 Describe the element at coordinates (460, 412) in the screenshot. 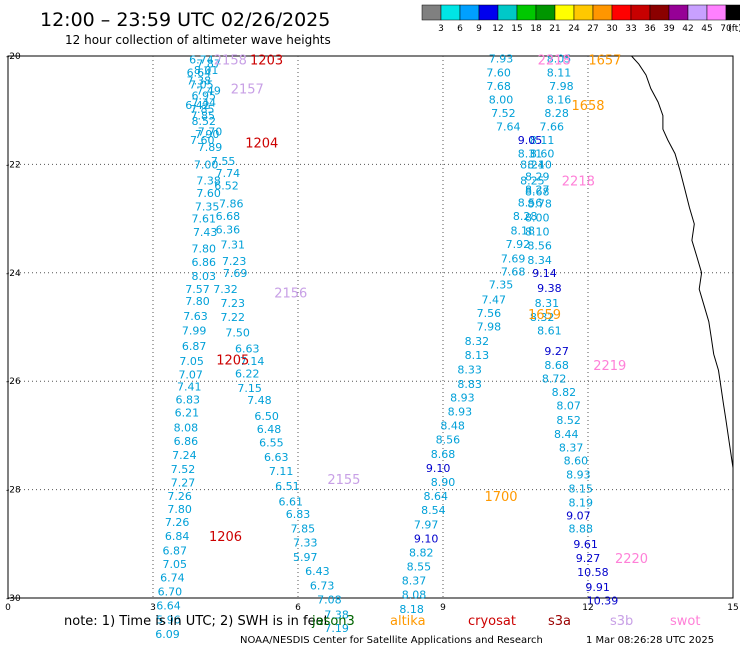

I see `wave-height-value: 8.93` at that location.